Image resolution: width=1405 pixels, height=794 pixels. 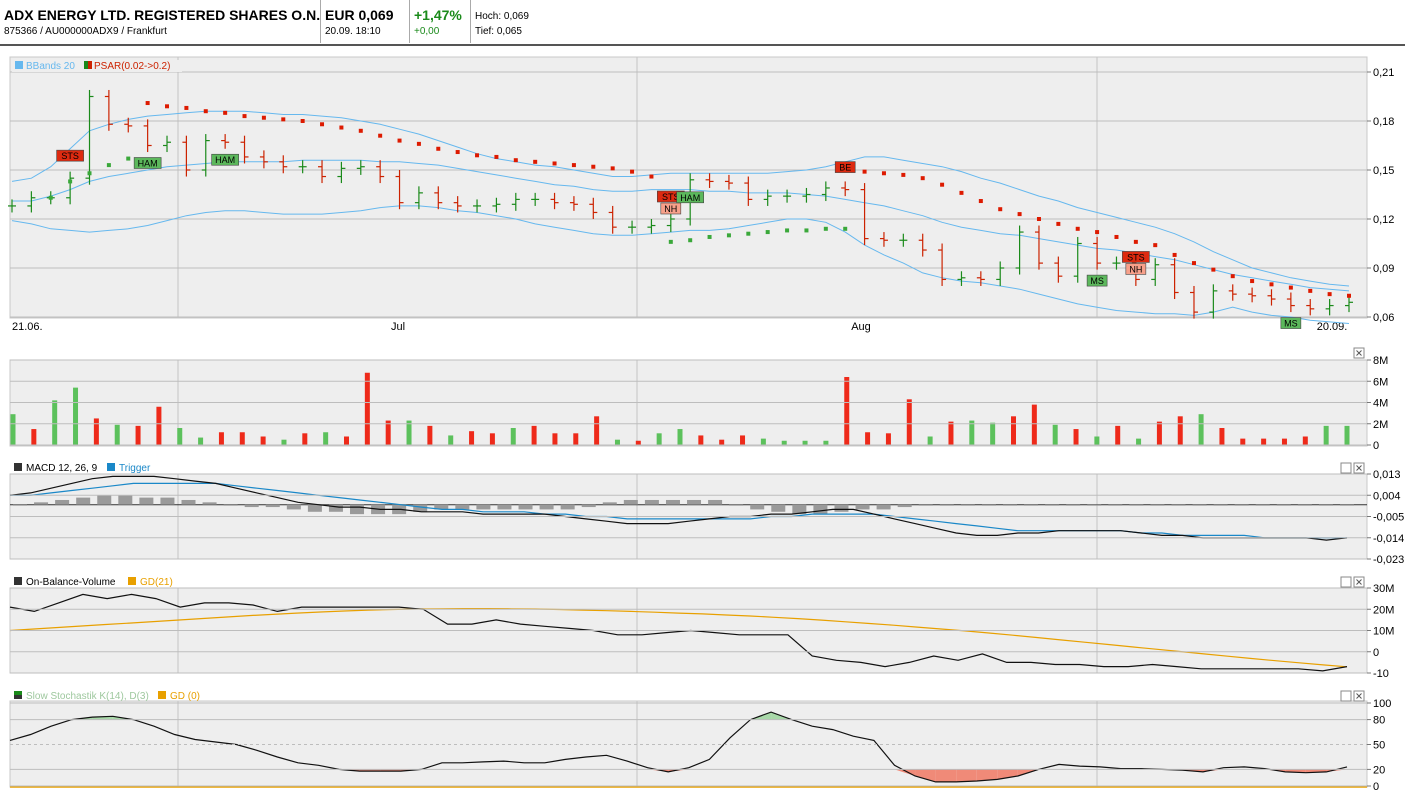 I want to click on stochastic-y-tick-label: 50, so click(x=1379, y=746).